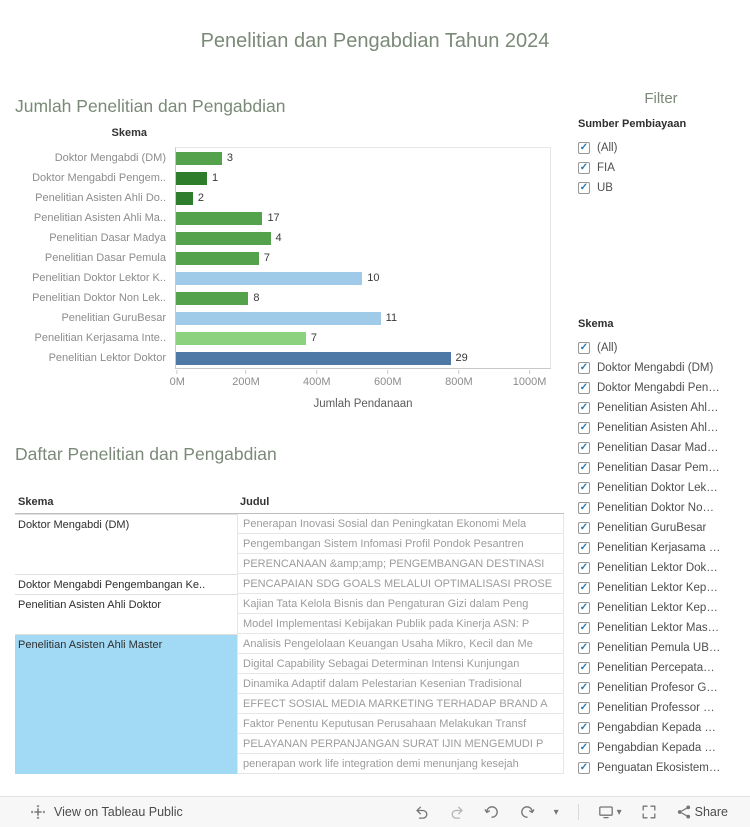  Describe the element at coordinates (99, 218) in the screenshot. I see `chart-category-label: Penelitian Asisten Ahli Ma..` at that location.